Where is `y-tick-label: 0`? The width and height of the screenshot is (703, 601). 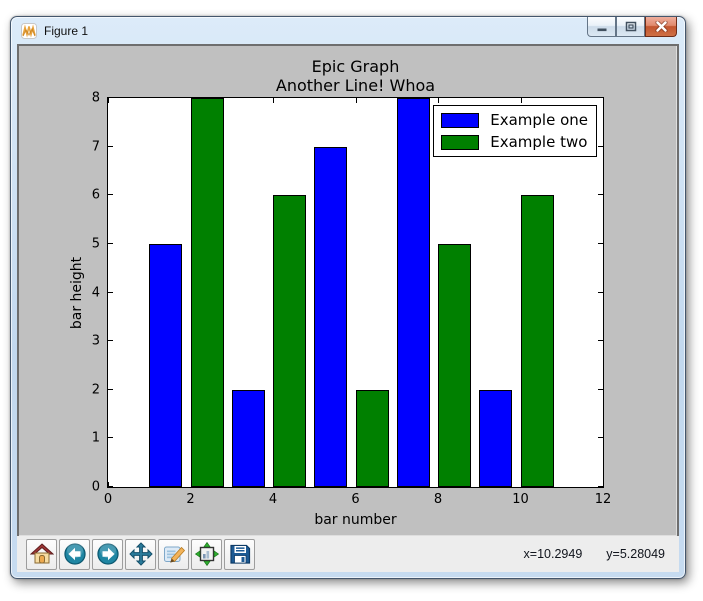
y-tick-label: 0 is located at coordinates (95, 487).